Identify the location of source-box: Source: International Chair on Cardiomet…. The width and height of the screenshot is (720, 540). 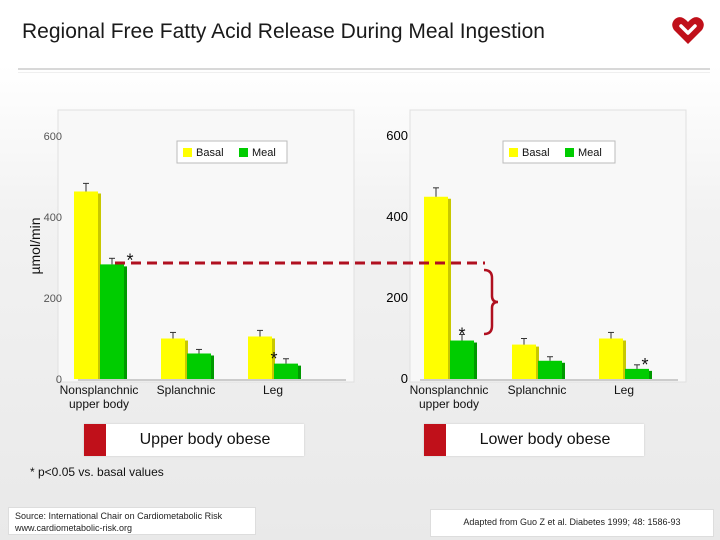
(132, 521).